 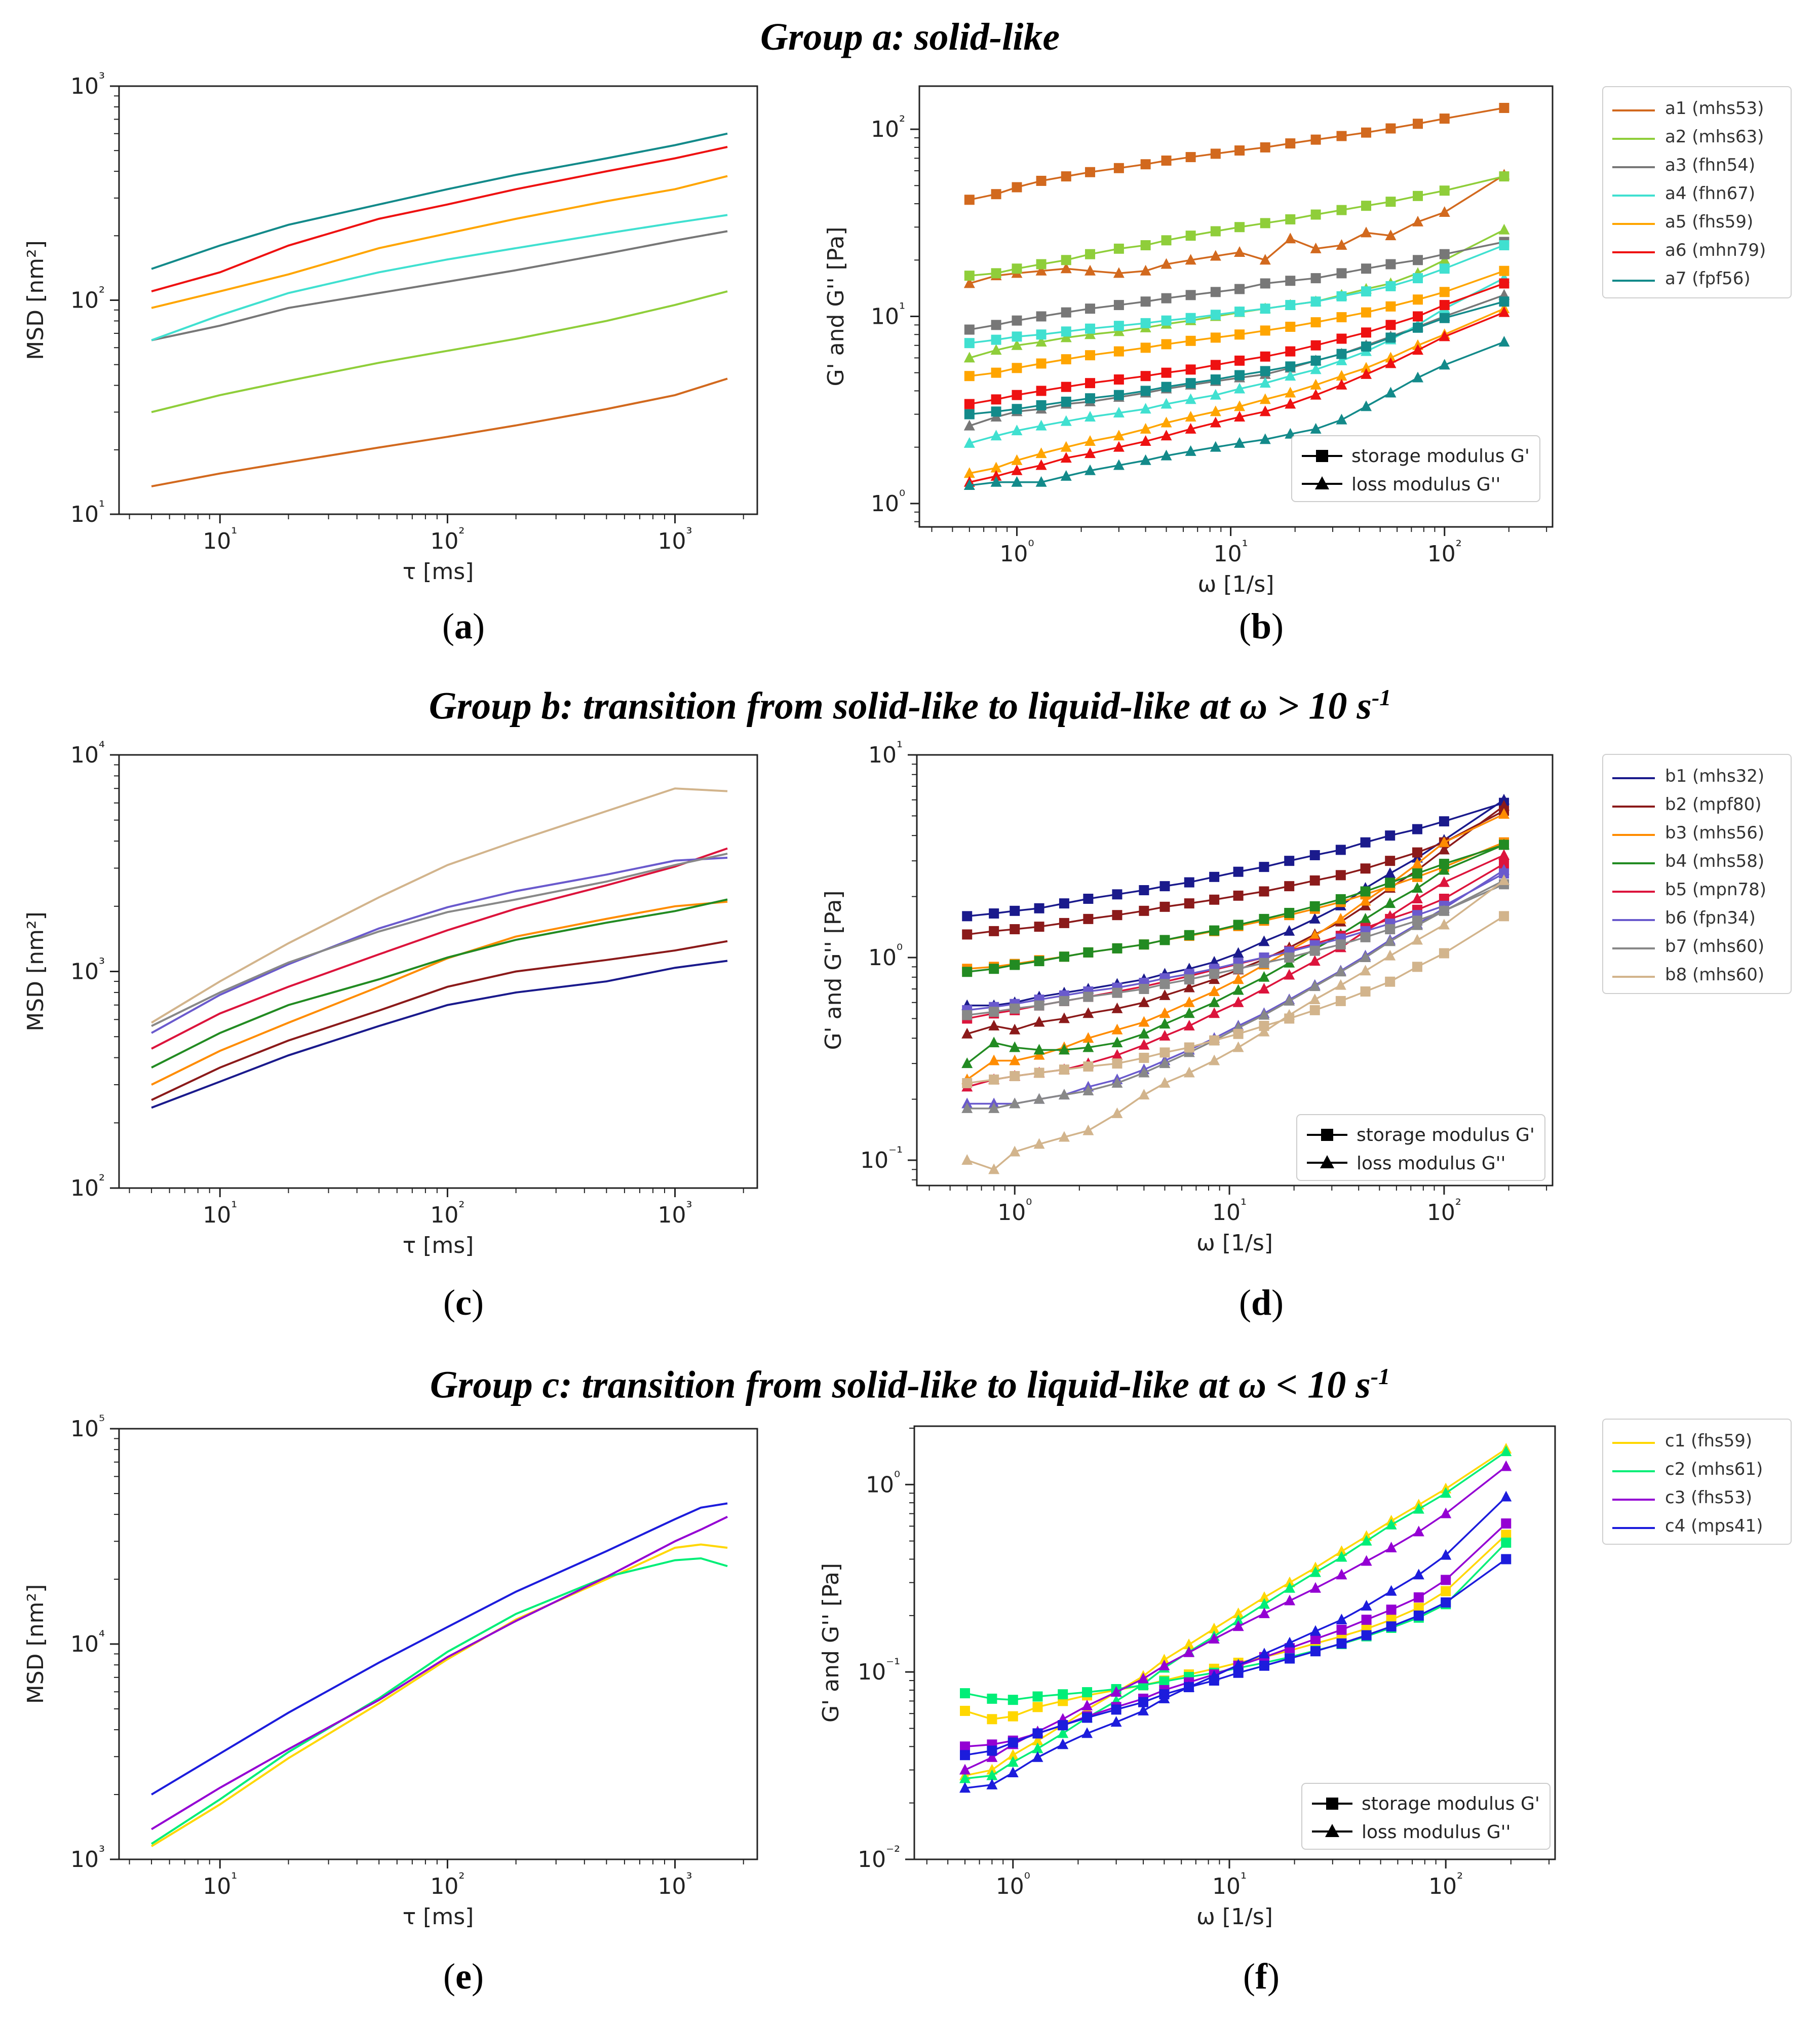 What do you see at coordinates (87, 1427) in the screenshot?
I see `y-tick-label: 10⁵` at bounding box center [87, 1427].